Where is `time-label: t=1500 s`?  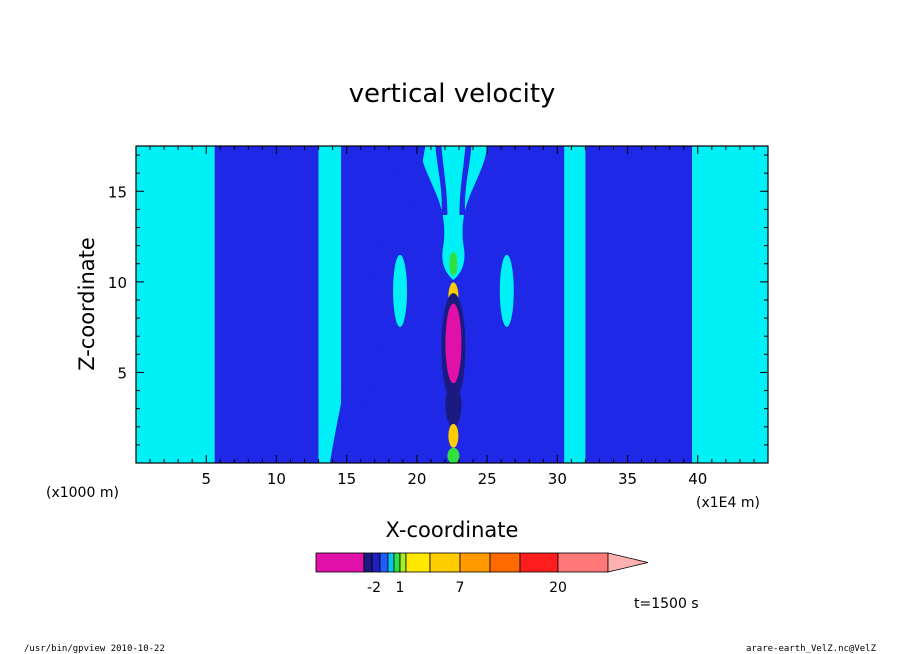 time-label: t=1500 s is located at coordinates (666, 604).